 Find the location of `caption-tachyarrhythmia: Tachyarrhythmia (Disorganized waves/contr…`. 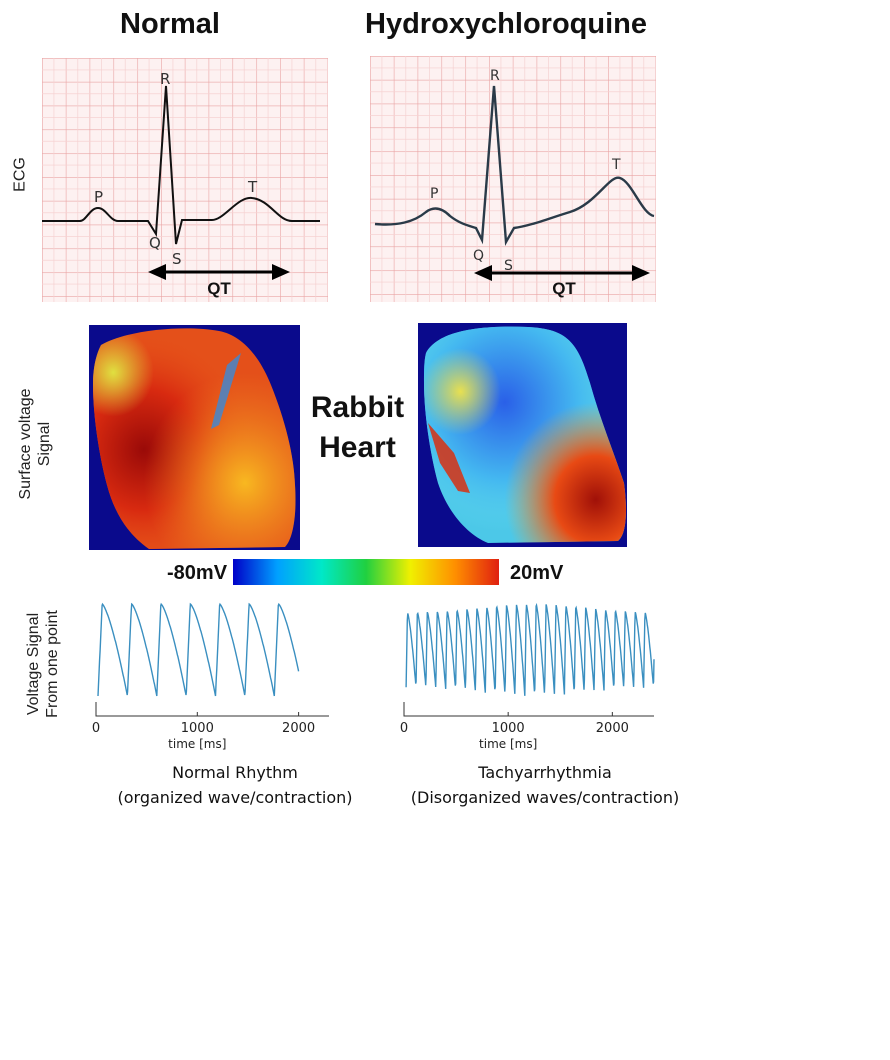

caption-tachyarrhythmia: Tachyarrhythmia (Disorganized waves/contr… is located at coordinates (545, 785).